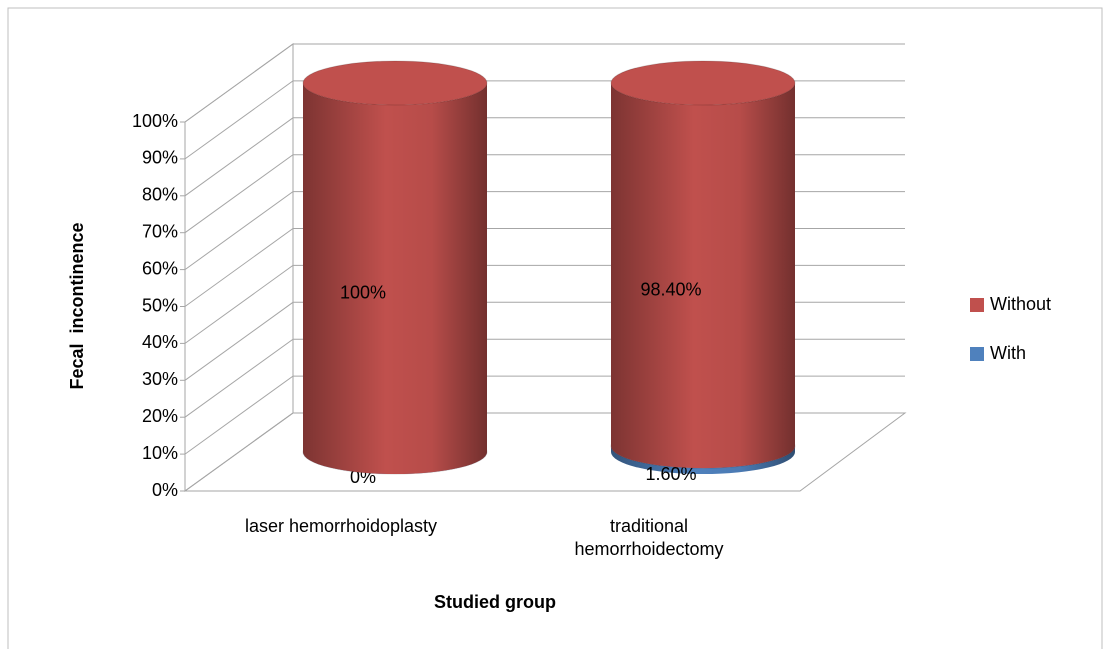  What do you see at coordinates (1020, 304) in the screenshot?
I see `legend-label: Without` at bounding box center [1020, 304].